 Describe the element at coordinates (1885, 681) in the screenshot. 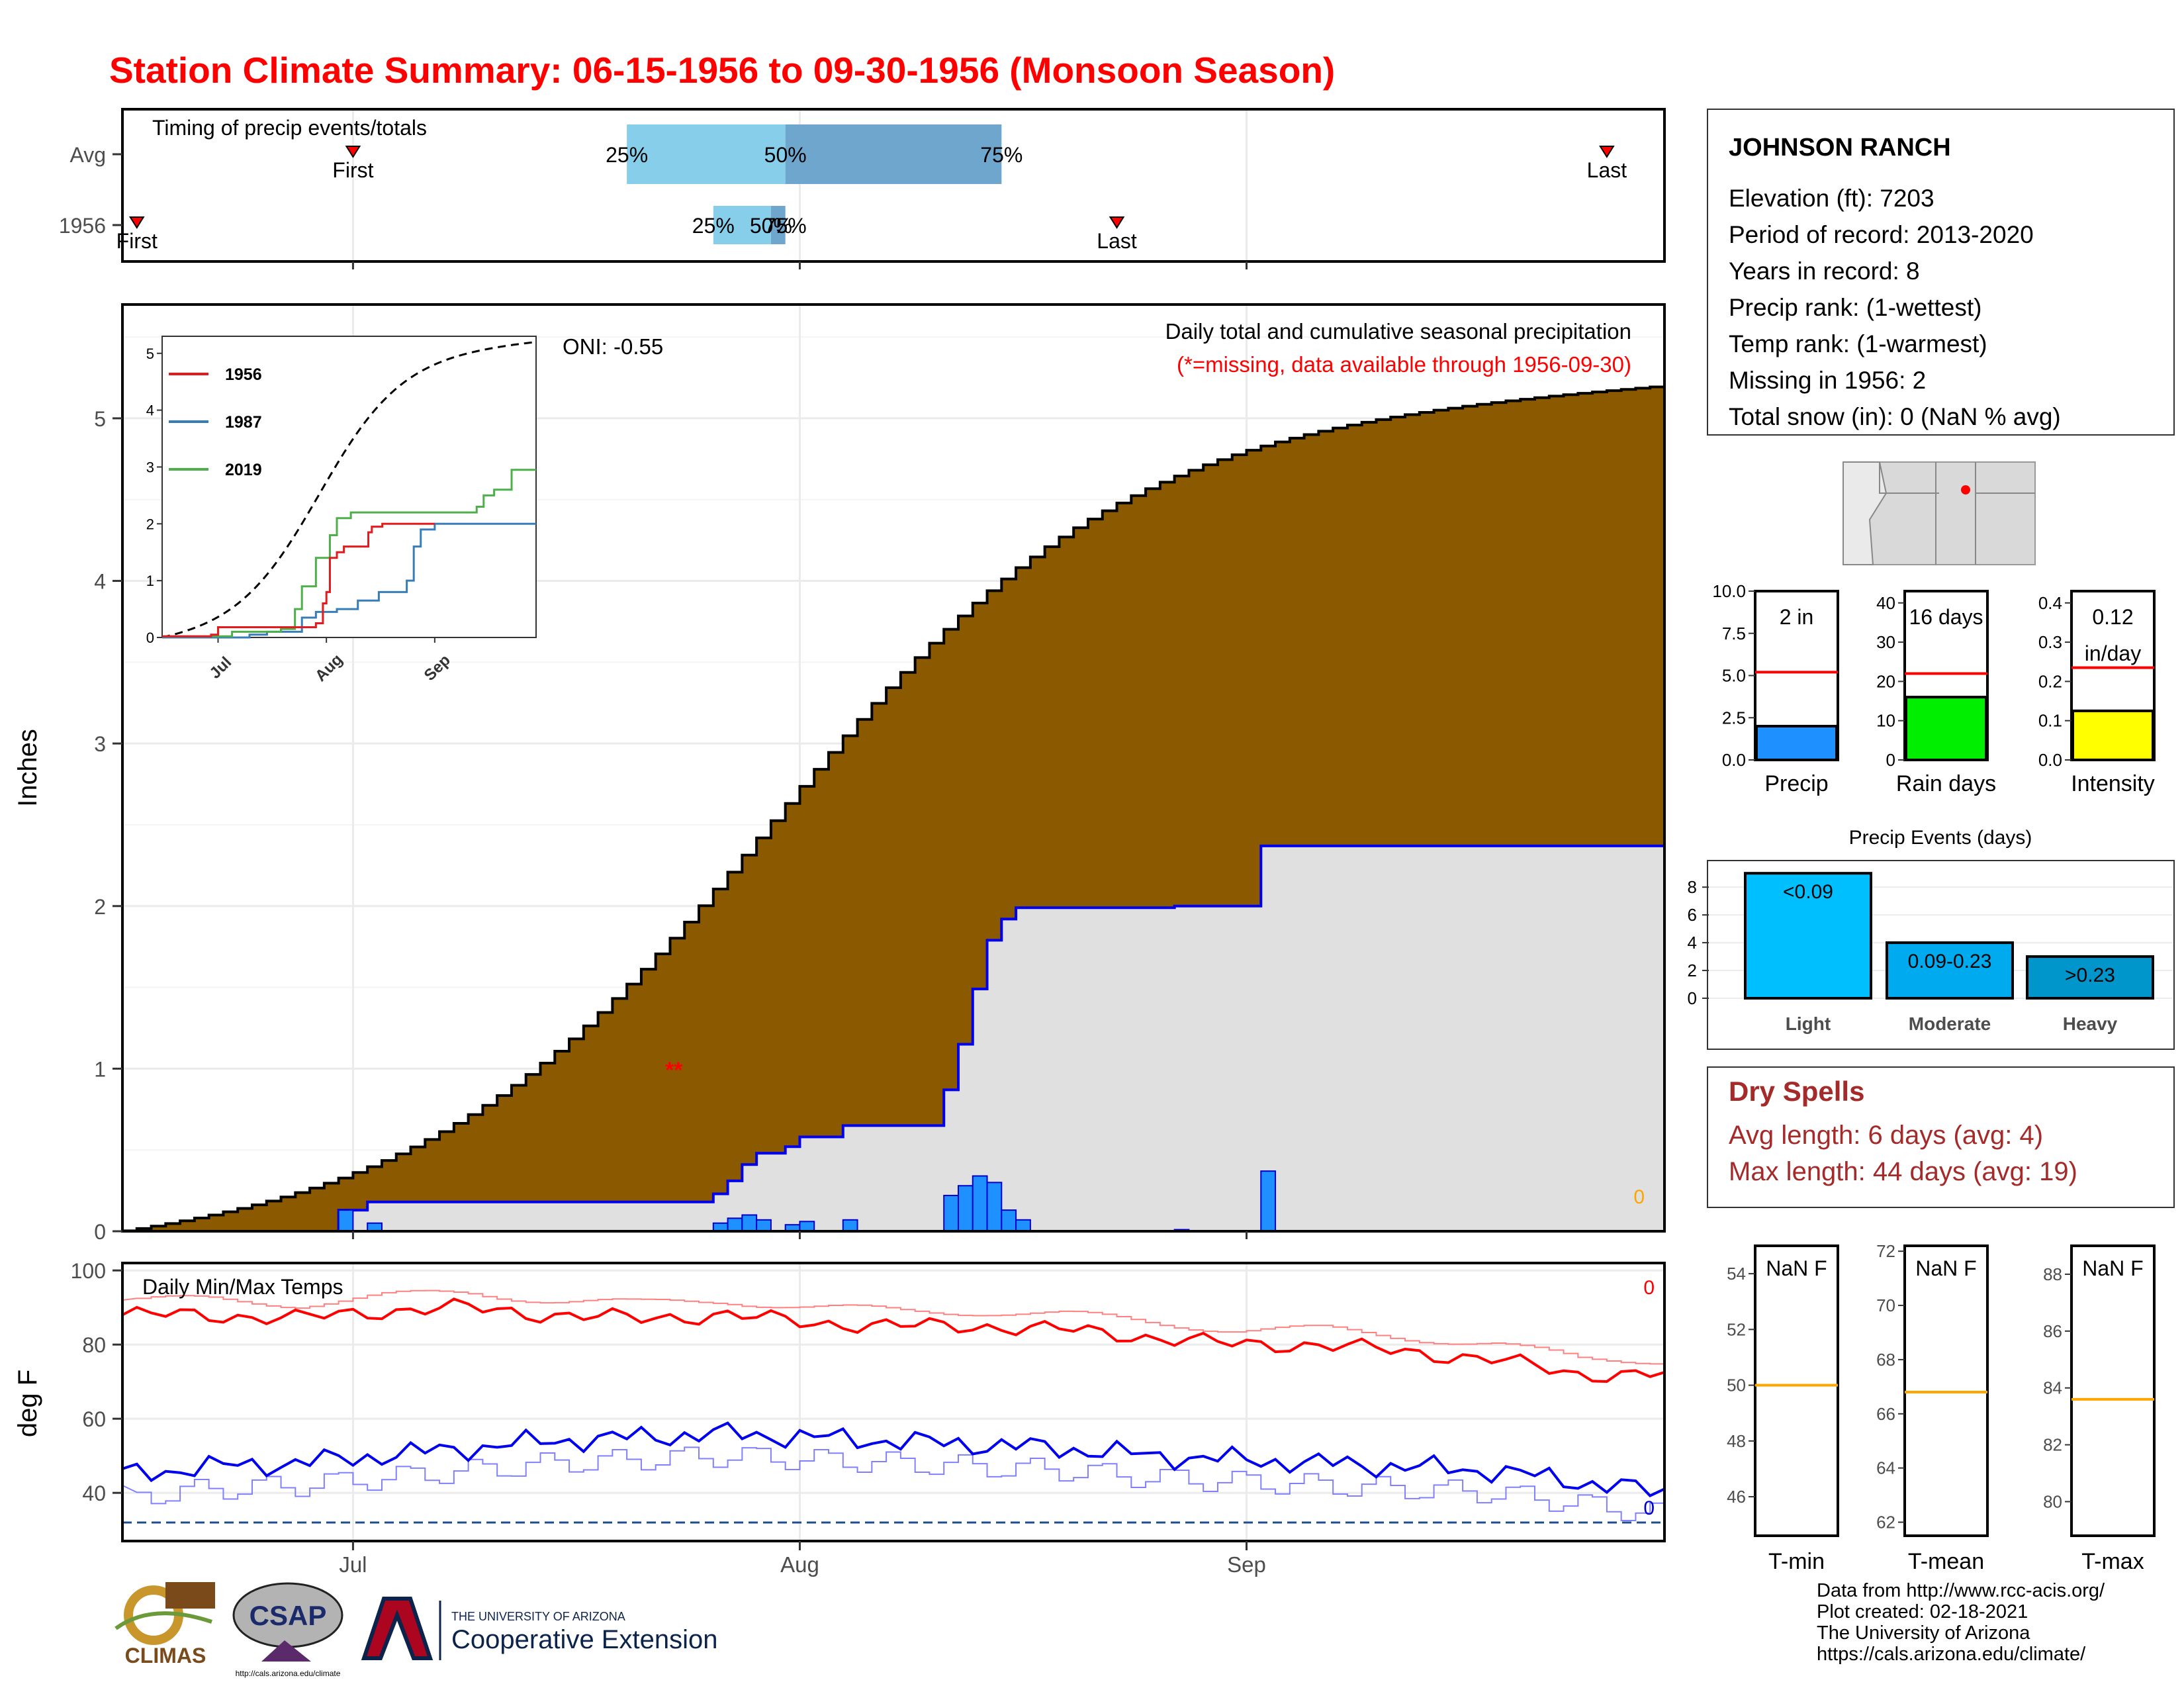

I see `mini-bar-y-tick: 20` at that location.